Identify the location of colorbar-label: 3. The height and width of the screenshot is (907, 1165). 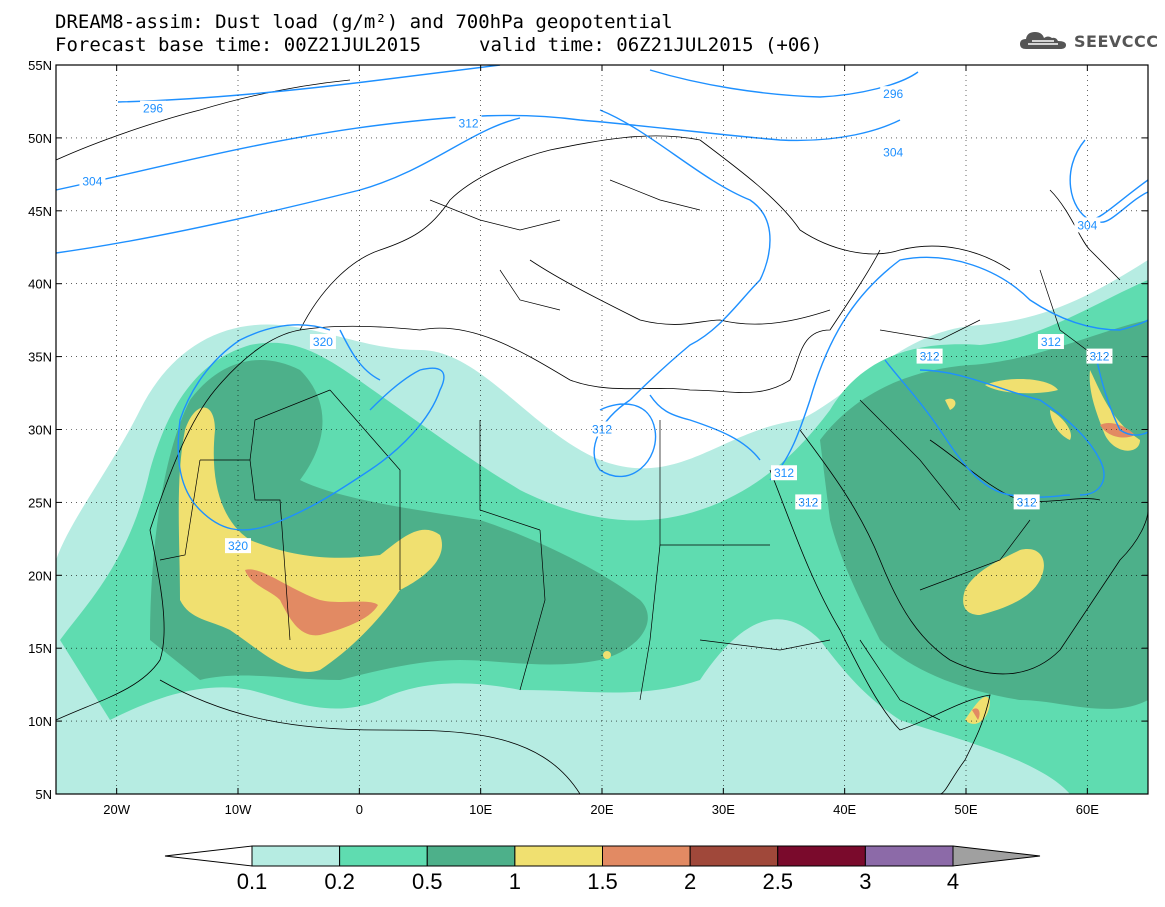
(865, 881).